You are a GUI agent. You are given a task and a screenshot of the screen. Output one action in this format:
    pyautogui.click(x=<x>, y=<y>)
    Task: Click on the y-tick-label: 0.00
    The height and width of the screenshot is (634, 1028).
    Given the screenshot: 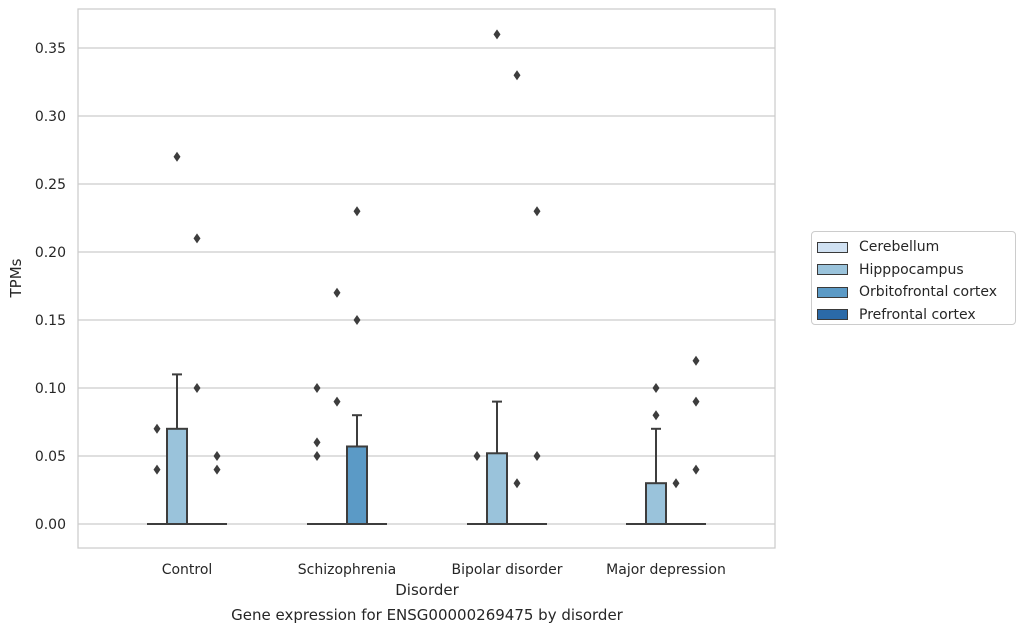 What is the action you would take?
    pyautogui.click(x=50, y=525)
    